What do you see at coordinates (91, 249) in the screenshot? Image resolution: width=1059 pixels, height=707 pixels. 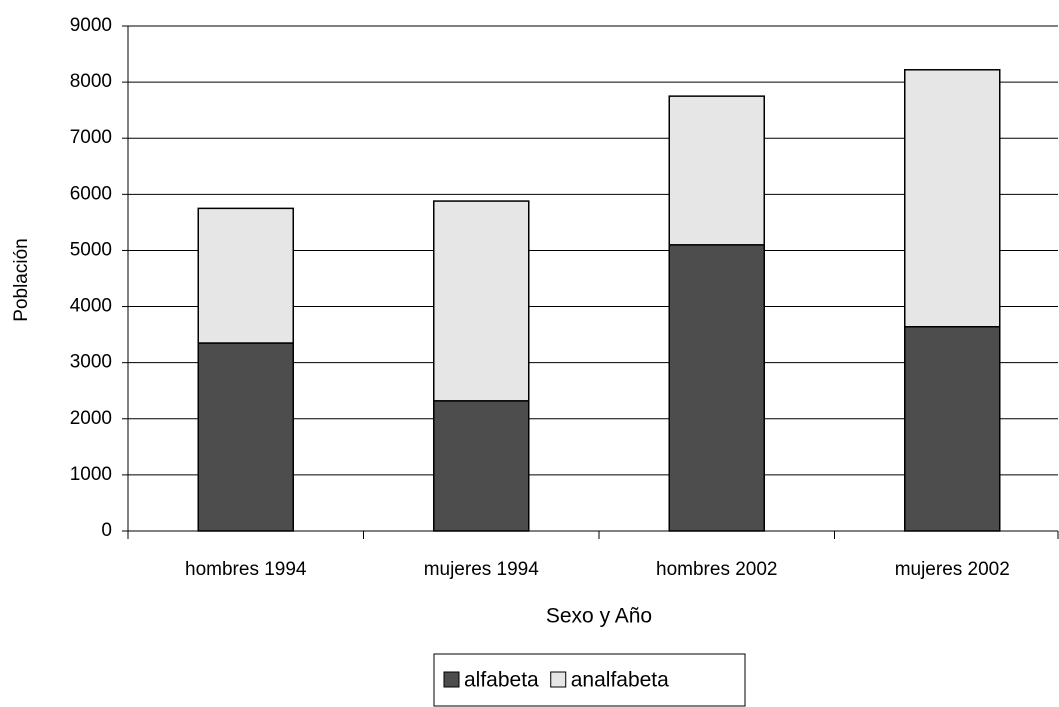 I see `y-tick-label: 5000` at bounding box center [91, 249].